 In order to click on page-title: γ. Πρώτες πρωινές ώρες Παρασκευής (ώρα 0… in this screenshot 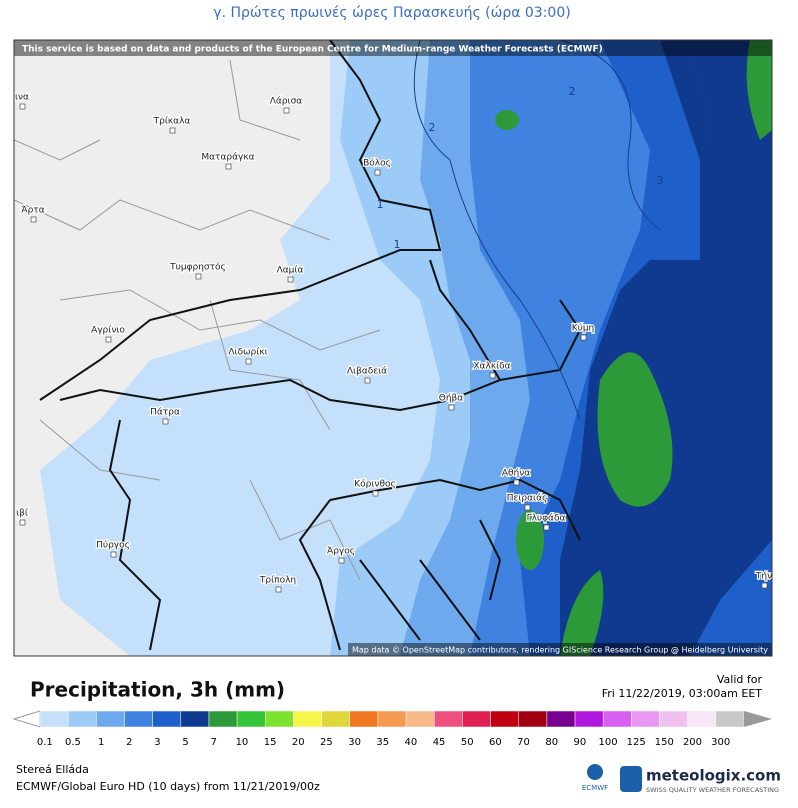, I will do `click(391, 13)`.